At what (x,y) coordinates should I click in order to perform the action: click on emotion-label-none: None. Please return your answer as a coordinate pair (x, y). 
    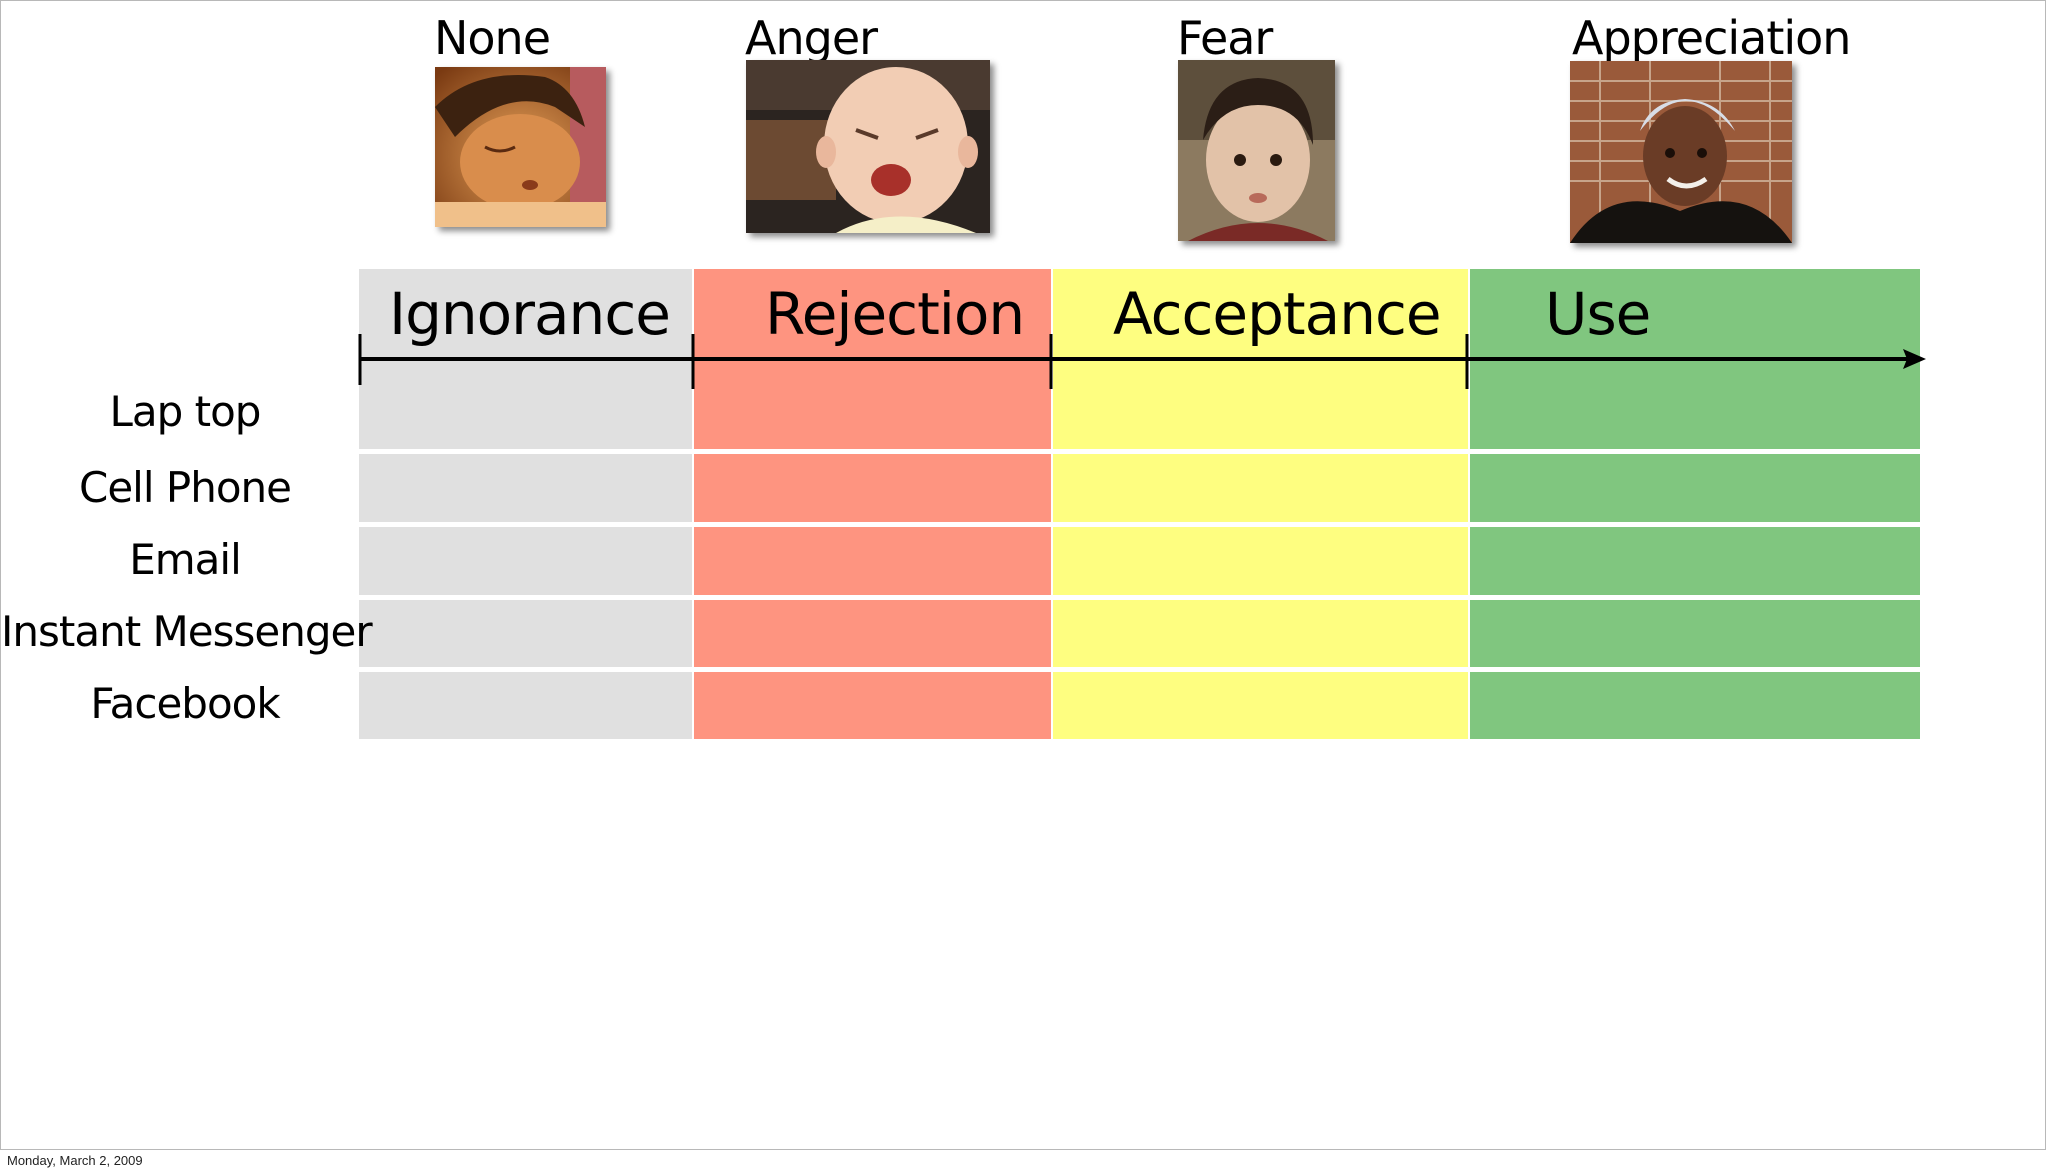
    Looking at the image, I should click on (492, 38).